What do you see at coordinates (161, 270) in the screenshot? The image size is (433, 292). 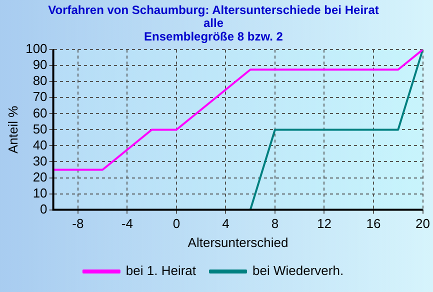 I see `legend-label: bei 1. Heirat` at bounding box center [161, 270].